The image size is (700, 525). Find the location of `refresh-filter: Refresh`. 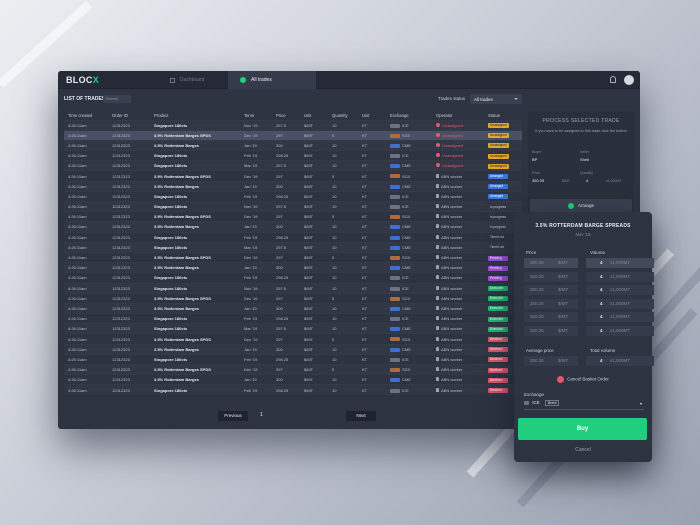

refresh-filter: Refresh is located at coordinates (117, 99).